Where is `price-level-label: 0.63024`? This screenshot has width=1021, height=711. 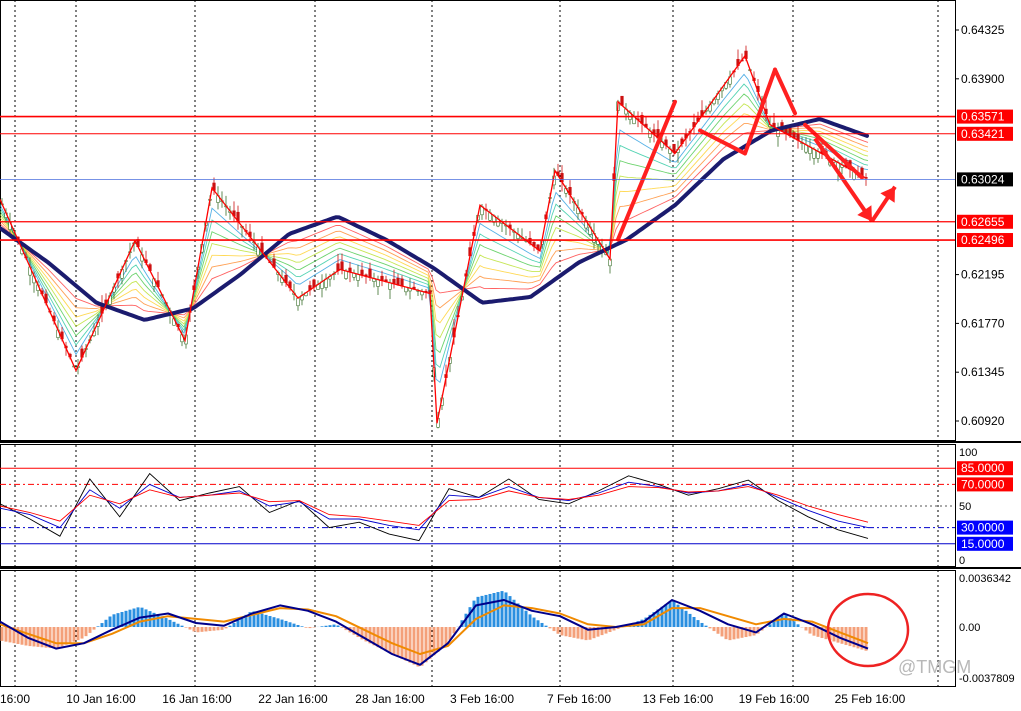 price-level-label: 0.63024 is located at coordinates (983, 179).